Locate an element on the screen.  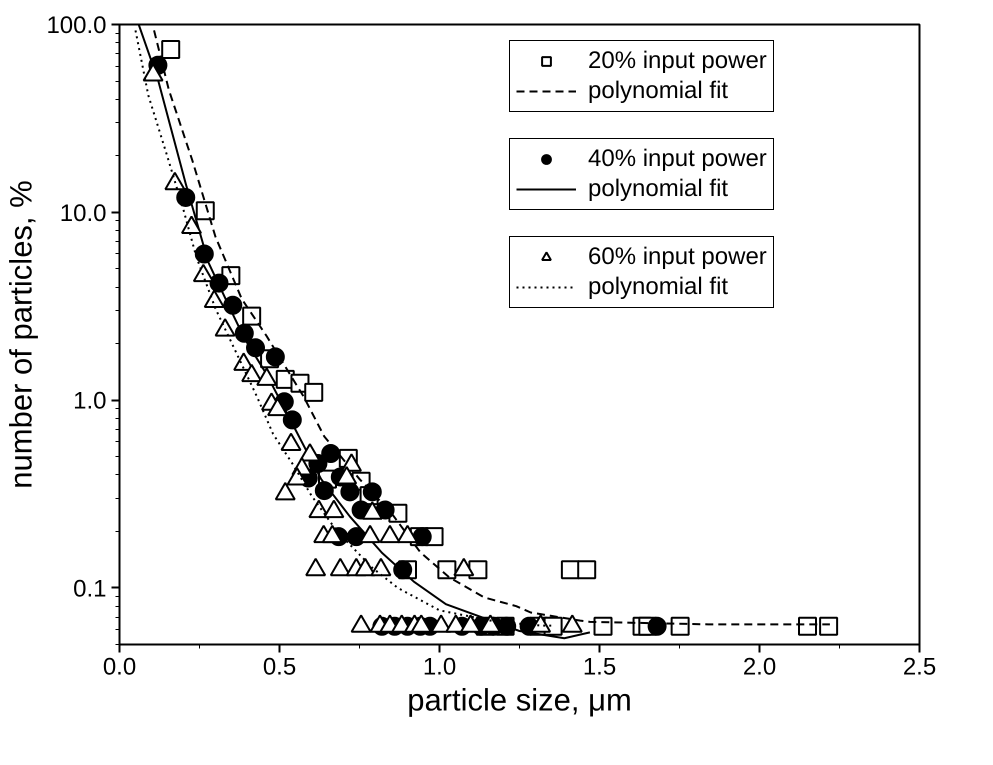
legend-label: 40% input power is located at coordinates (677, 159).